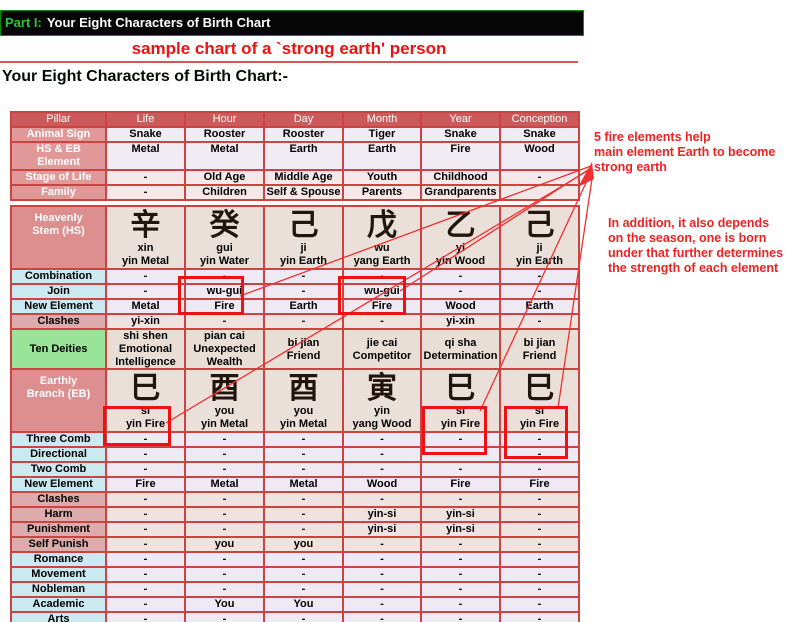 The height and width of the screenshot is (622, 798). What do you see at coordinates (58, 276) in the screenshot?
I see `row-label: Combination` at bounding box center [58, 276].